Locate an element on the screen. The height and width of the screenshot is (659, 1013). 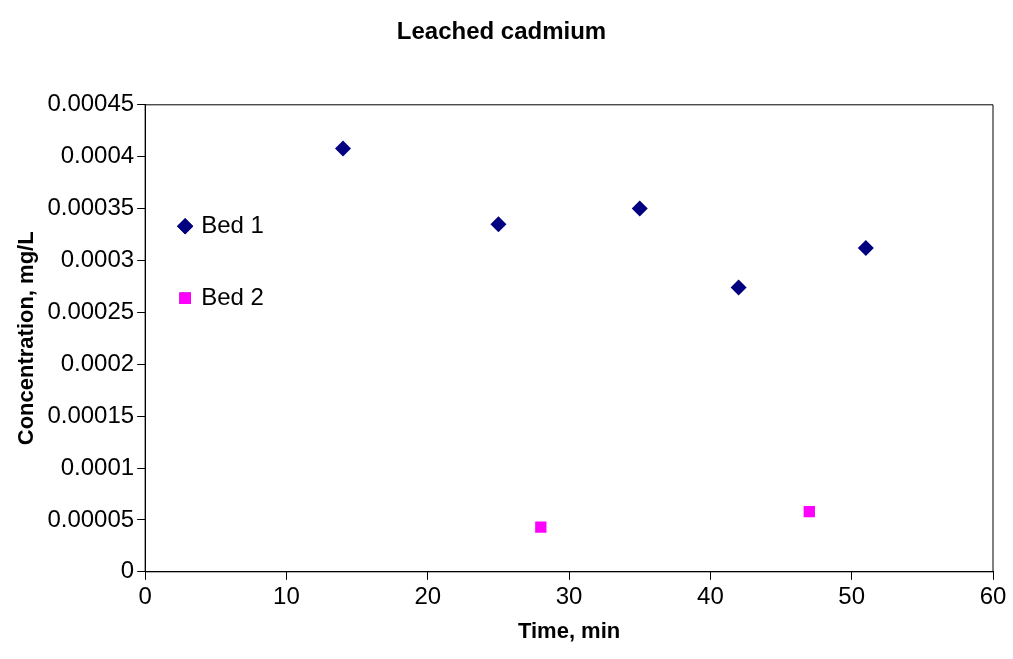
x-tick-label: 40 is located at coordinates (710, 595).